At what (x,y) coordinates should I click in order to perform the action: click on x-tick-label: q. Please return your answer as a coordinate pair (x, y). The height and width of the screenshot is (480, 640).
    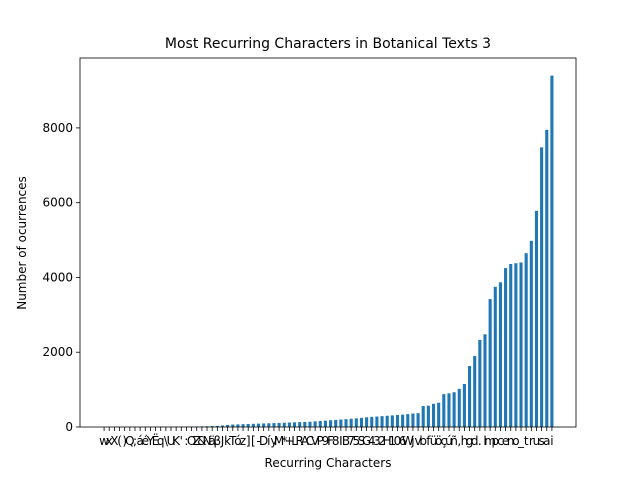
    Looking at the image, I should click on (161, 441).